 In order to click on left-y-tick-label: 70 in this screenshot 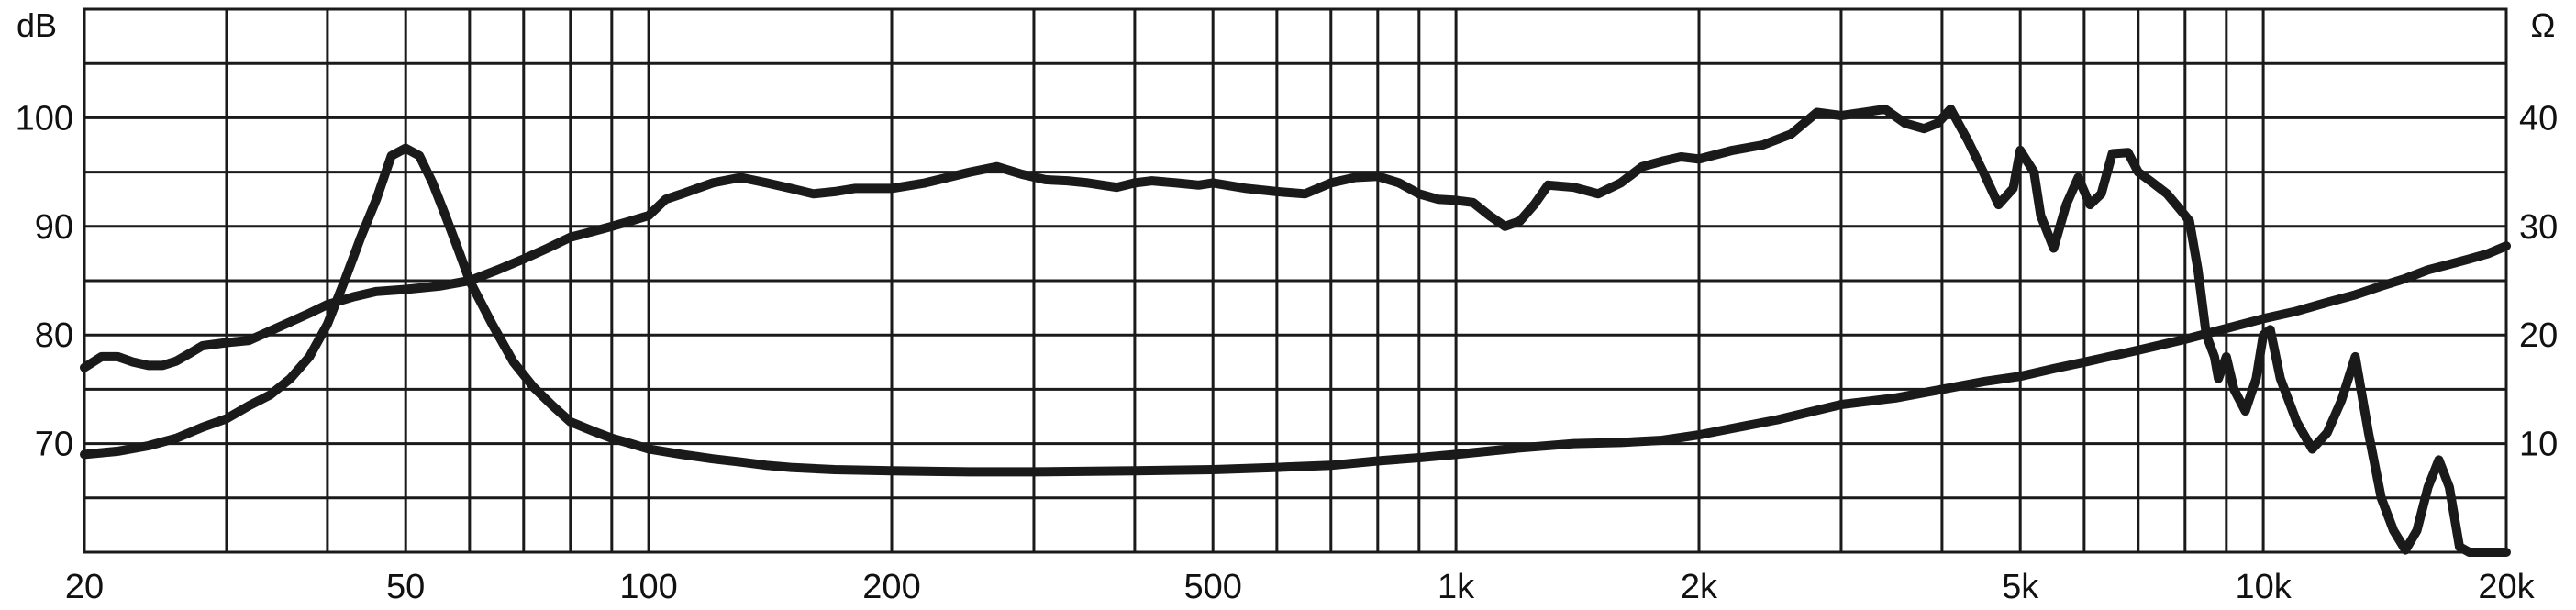, I will do `click(54, 445)`.